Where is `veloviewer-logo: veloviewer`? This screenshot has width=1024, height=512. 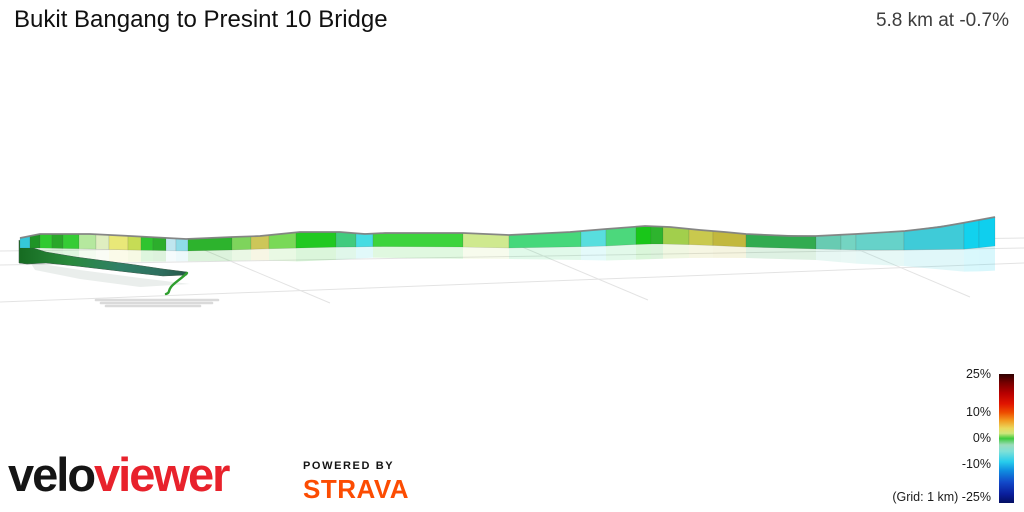 veloviewer-logo: veloviewer is located at coordinates (119, 474).